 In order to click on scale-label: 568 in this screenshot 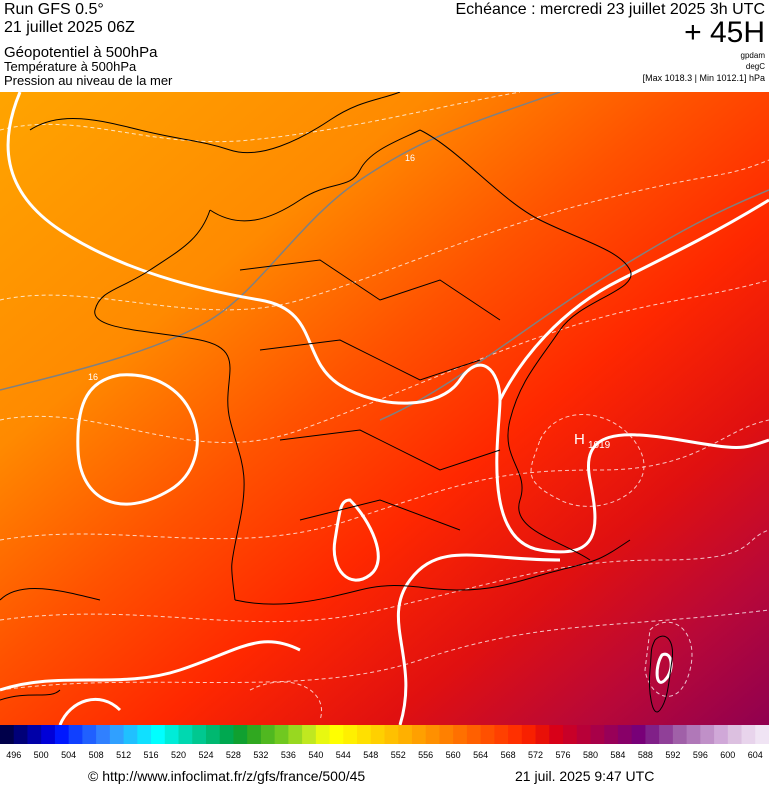, I will do `click(508, 755)`.